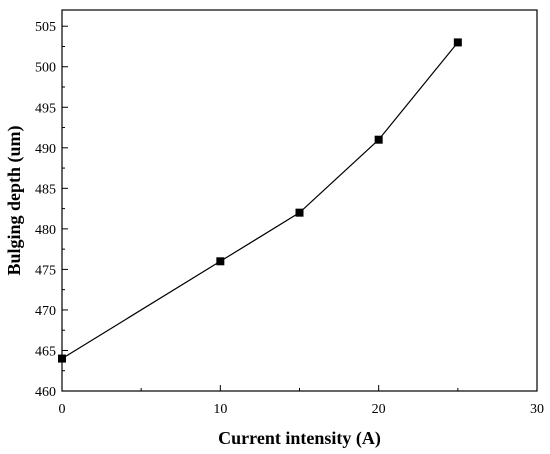 The width and height of the screenshot is (550, 454). What do you see at coordinates (45, 27) in the screenshot?
I see `y-tick-label: 505` at bounding box center [45, 27].